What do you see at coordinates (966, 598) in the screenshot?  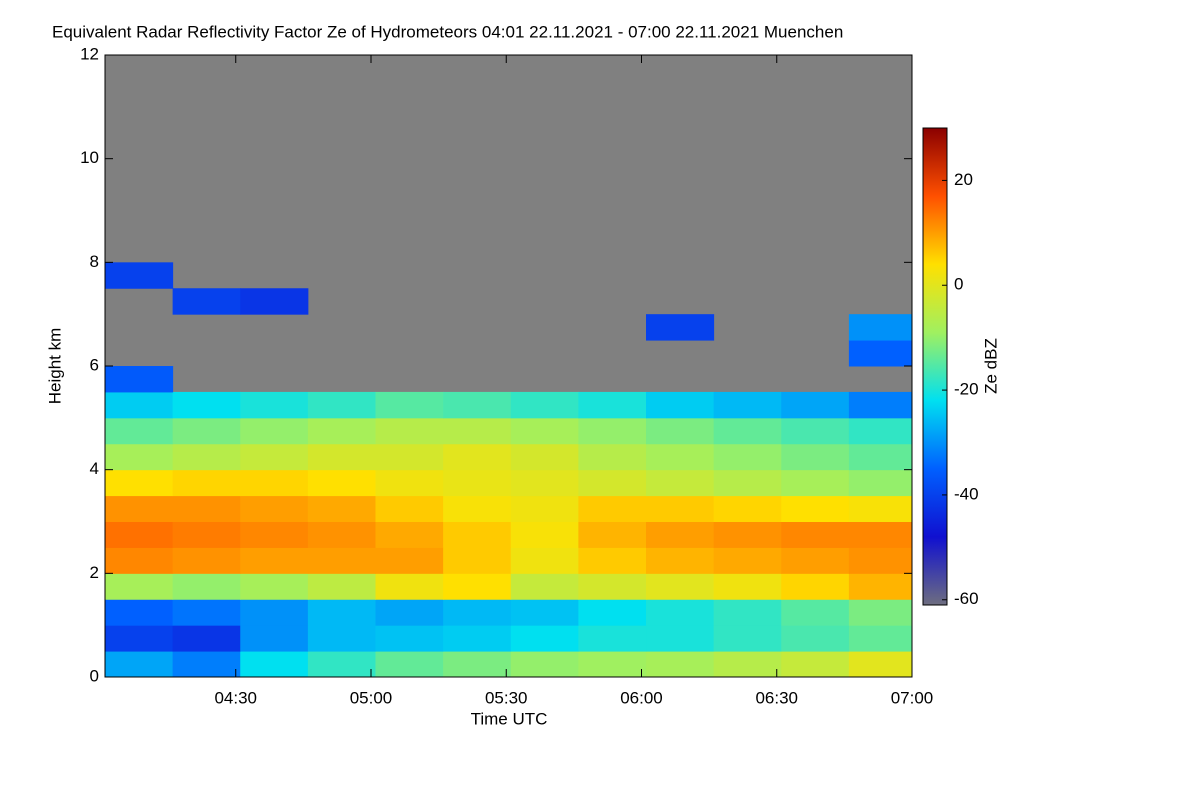 I see `colorbar-tick-label: -60` at bounding box center [966, 598].